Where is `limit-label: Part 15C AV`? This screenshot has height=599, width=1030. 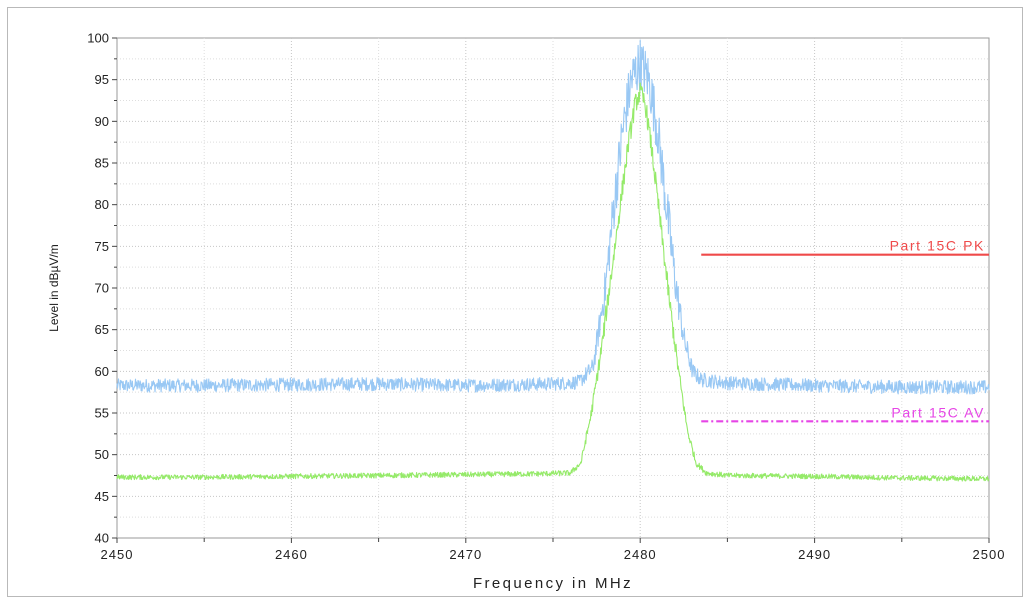
limit-label: Part 15C AV is located at coordinates (938, 412).